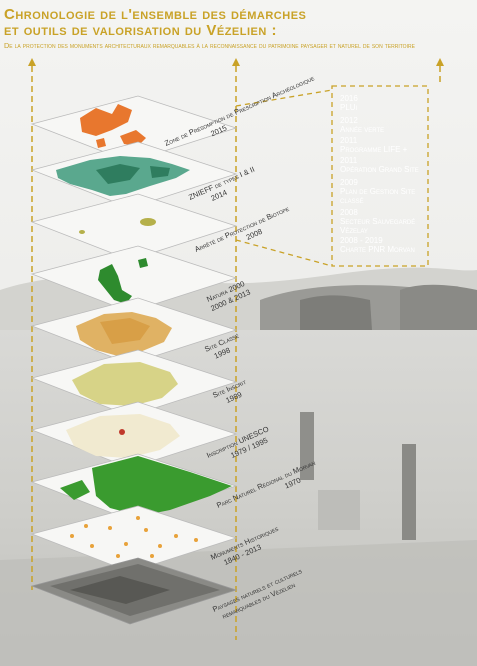 Image resolution: width=477 pixels, height=666 pixels. I want to click on layer-label: Monuments Historiques 1840 - 2013, so click(247, 547).